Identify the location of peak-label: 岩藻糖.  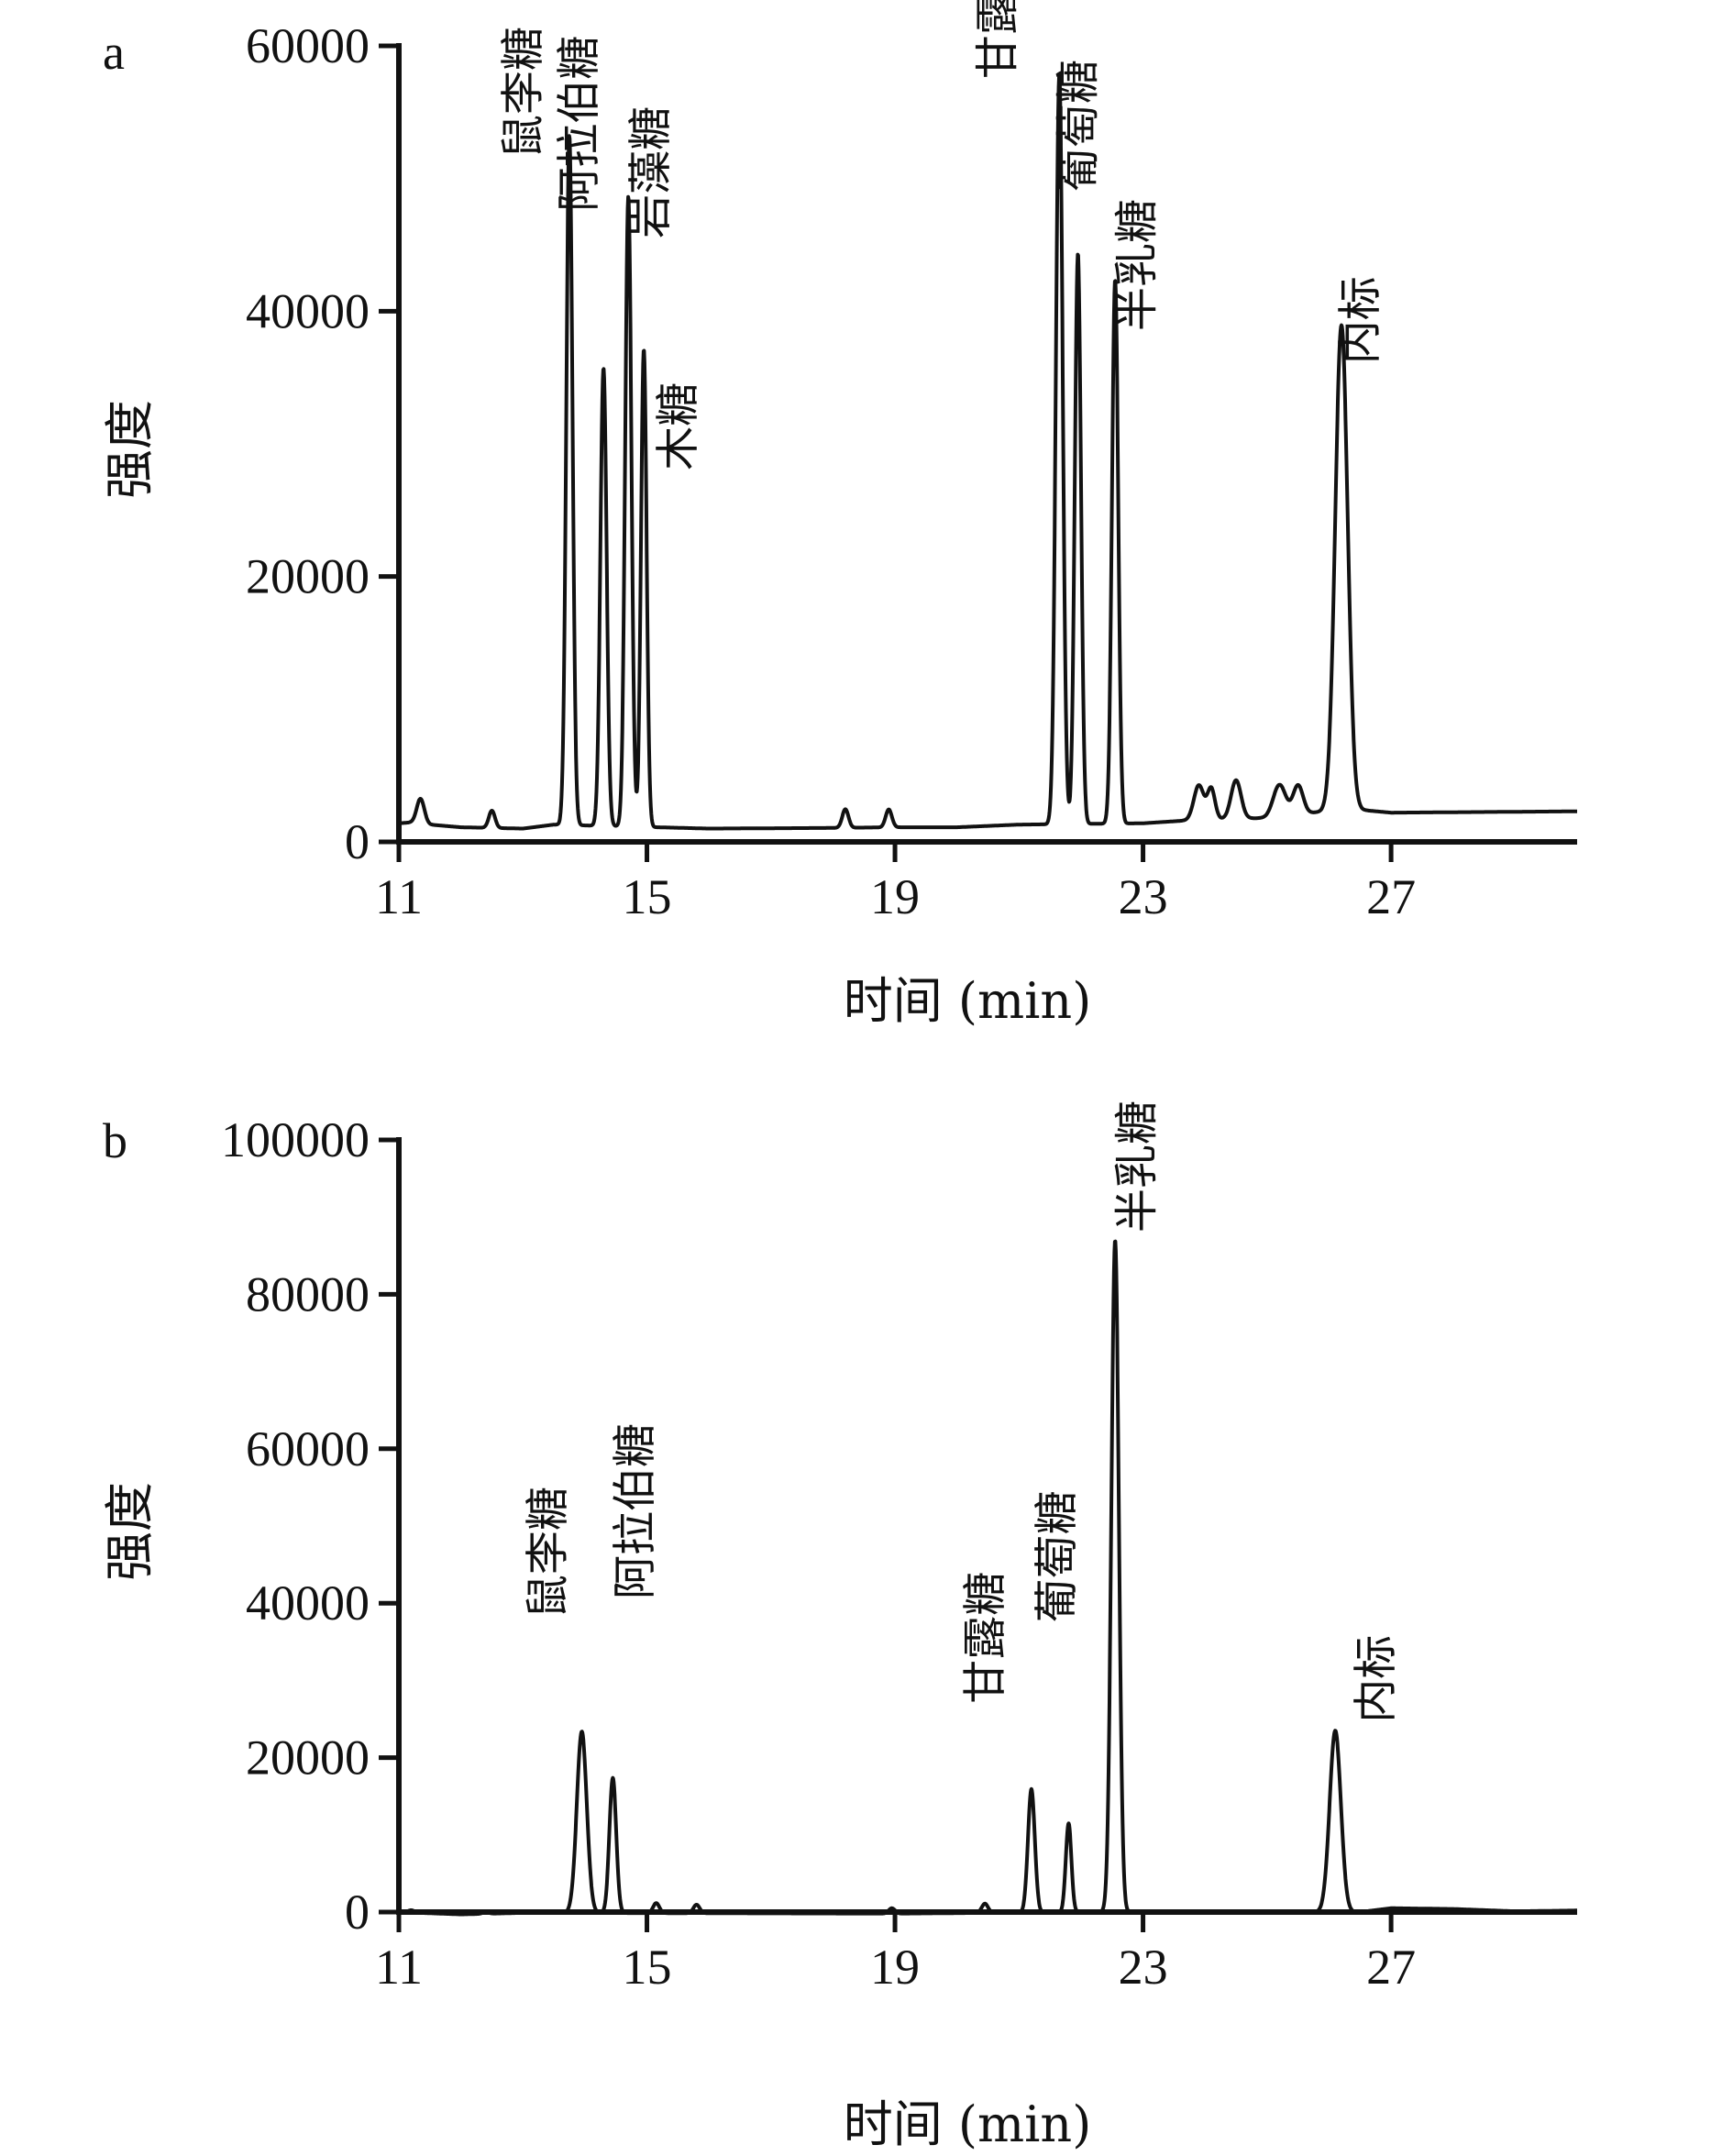
(650, 172).